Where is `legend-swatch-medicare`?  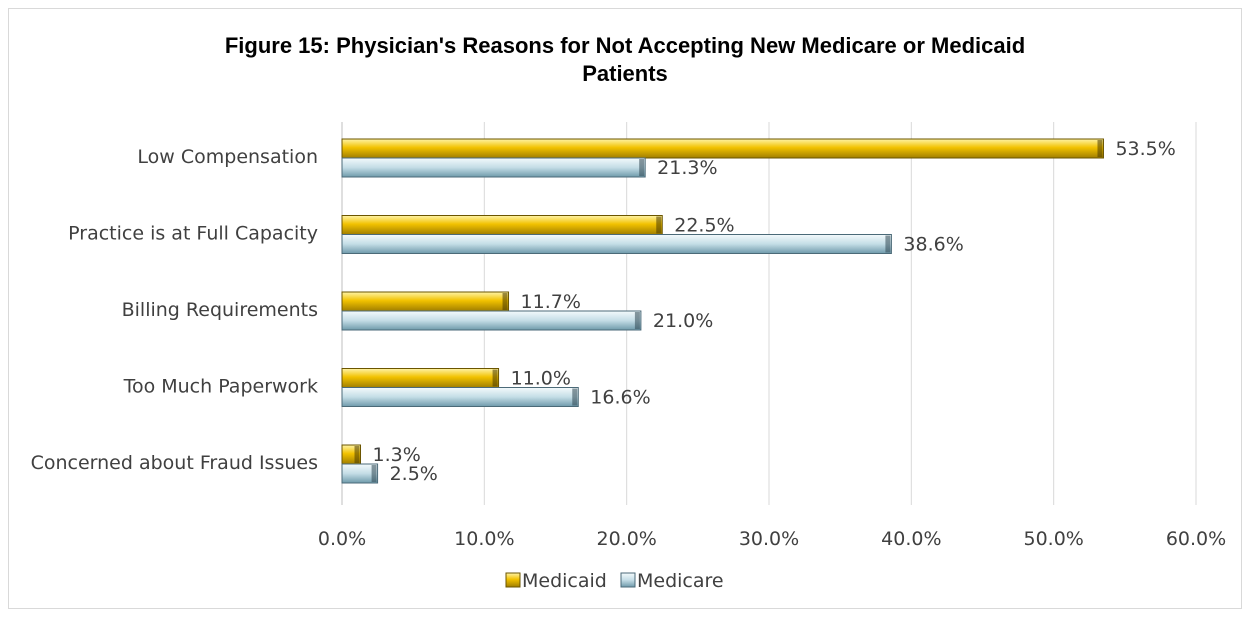
legend-swatch-medicare is located at coordinates (628, 580).